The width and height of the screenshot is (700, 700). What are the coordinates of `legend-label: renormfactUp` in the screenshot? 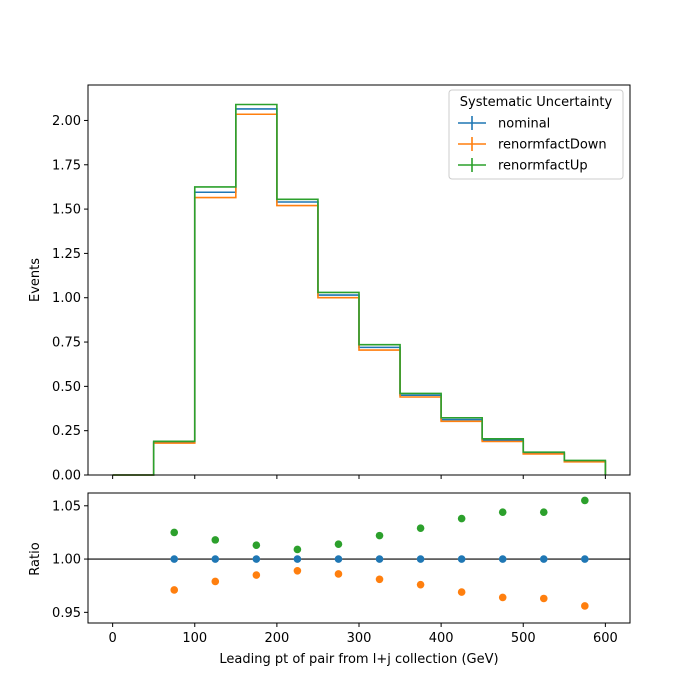 It's located at (543, 166).